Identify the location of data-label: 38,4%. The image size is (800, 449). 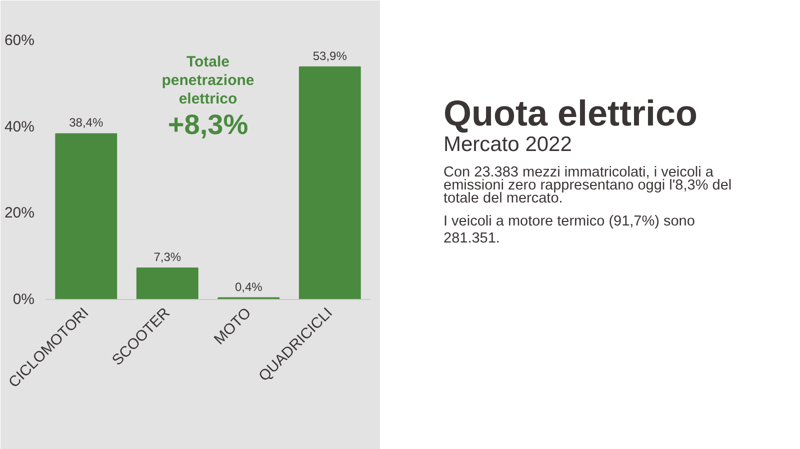
(86, 123).